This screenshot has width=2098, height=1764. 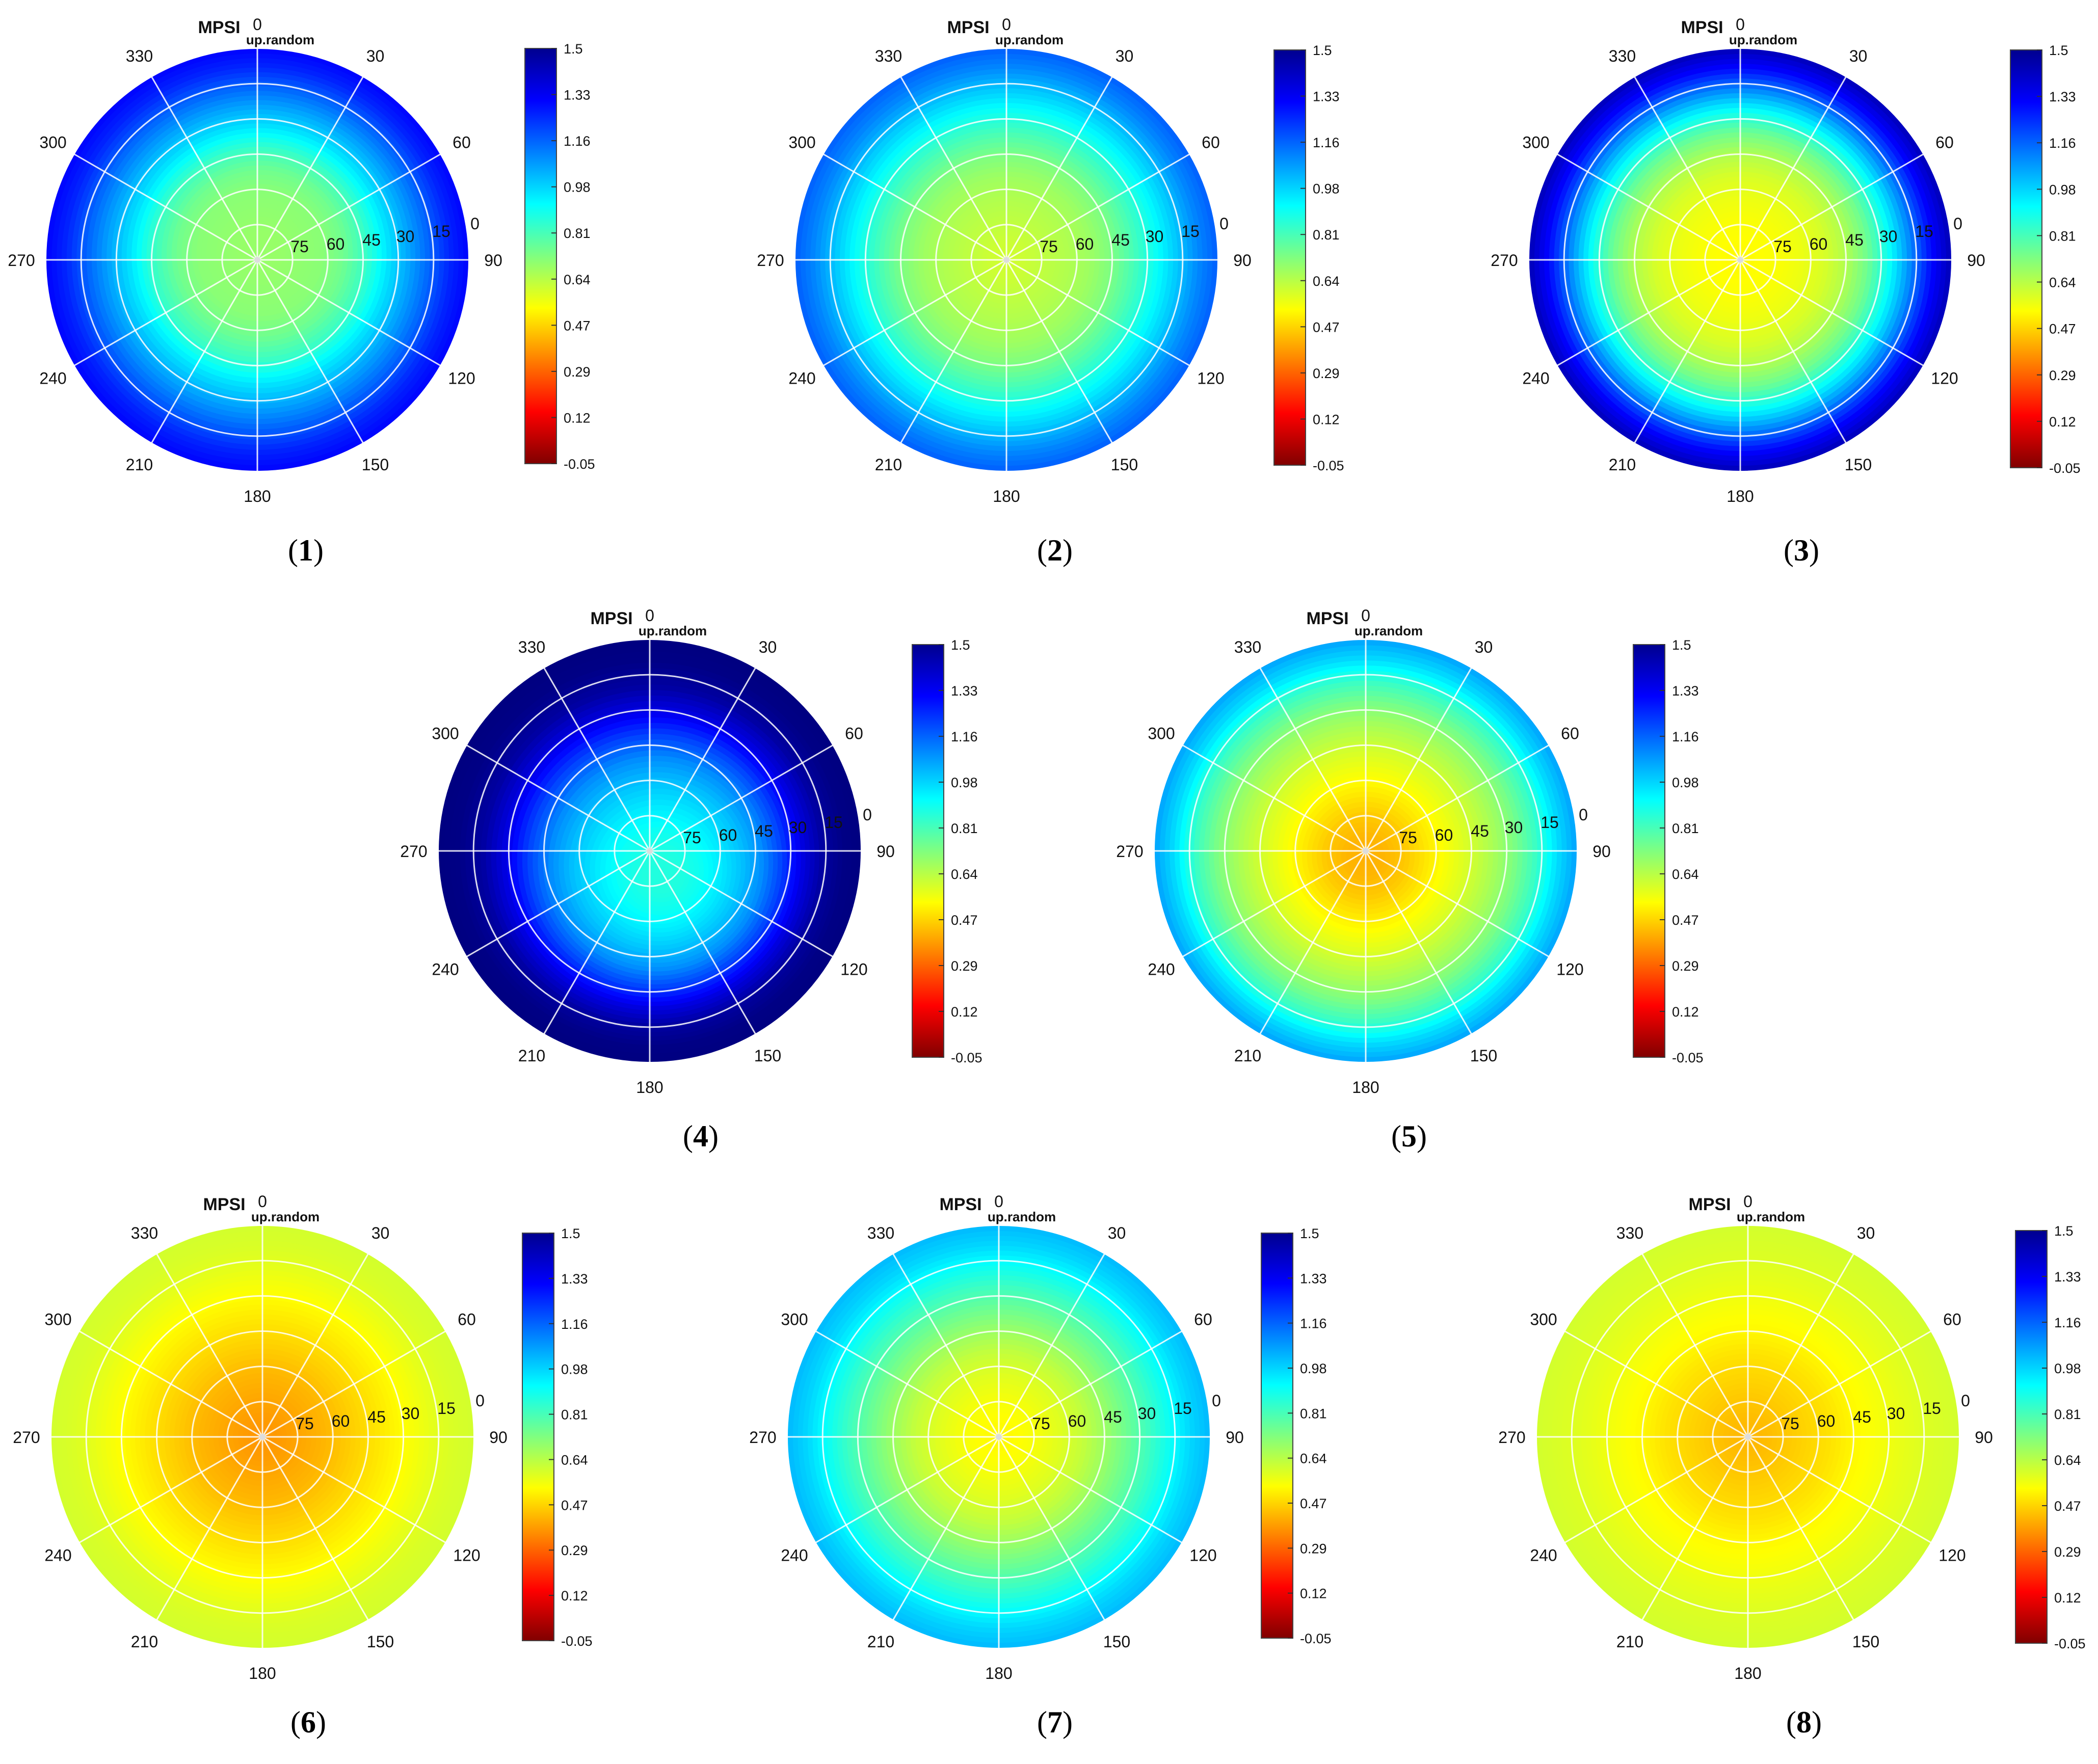 I want to click on radial-tick-label: 60, so click(x=1077, y=1421).